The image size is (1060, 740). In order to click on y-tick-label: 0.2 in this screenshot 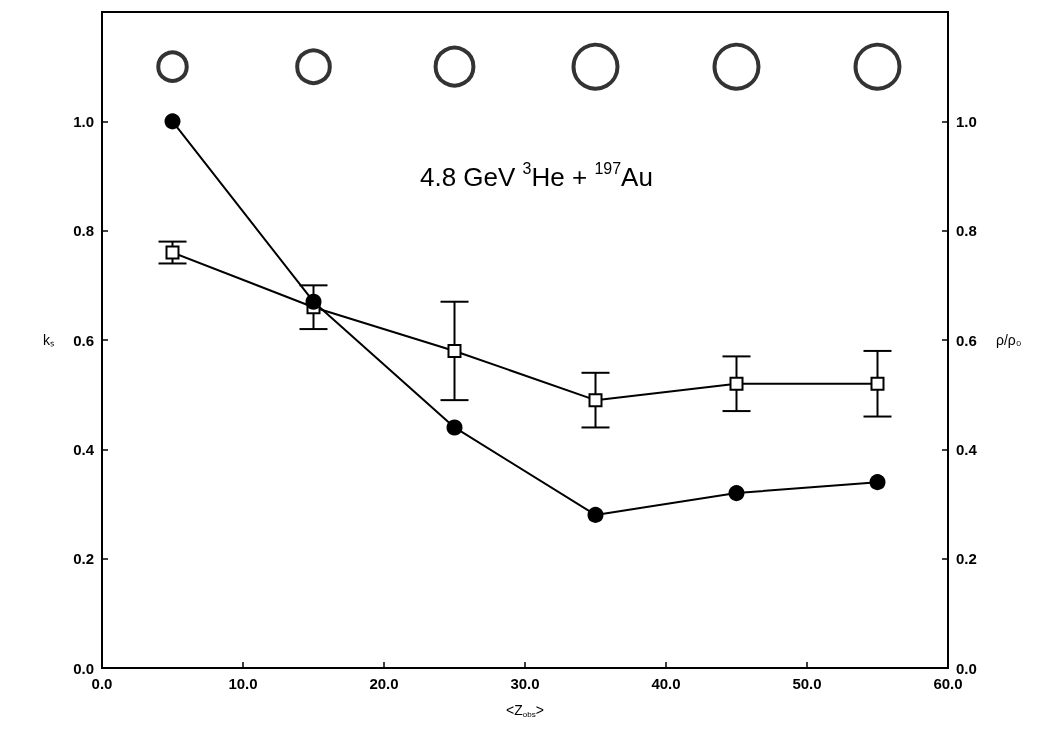, I will do `click(83, 559)`.